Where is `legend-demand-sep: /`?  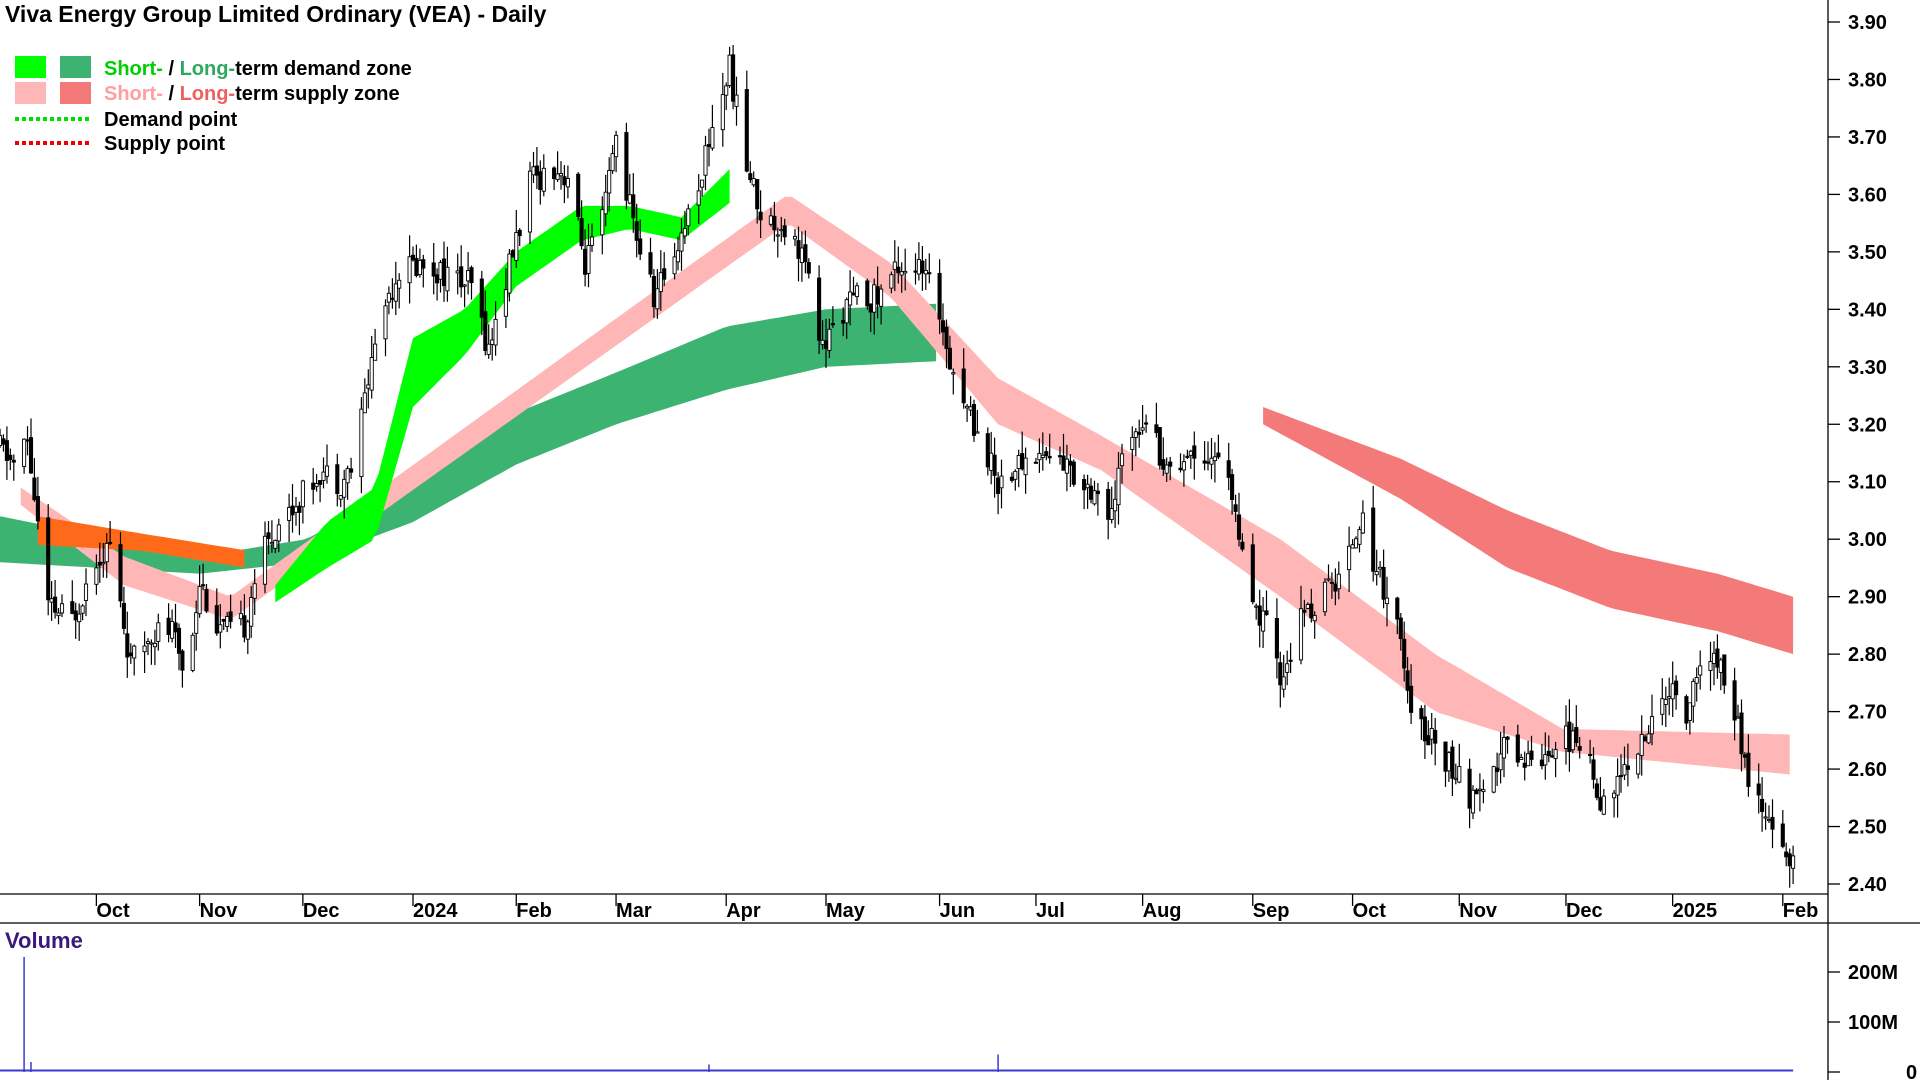
legend-demand-sep: / is located at coordinates (171, 69).